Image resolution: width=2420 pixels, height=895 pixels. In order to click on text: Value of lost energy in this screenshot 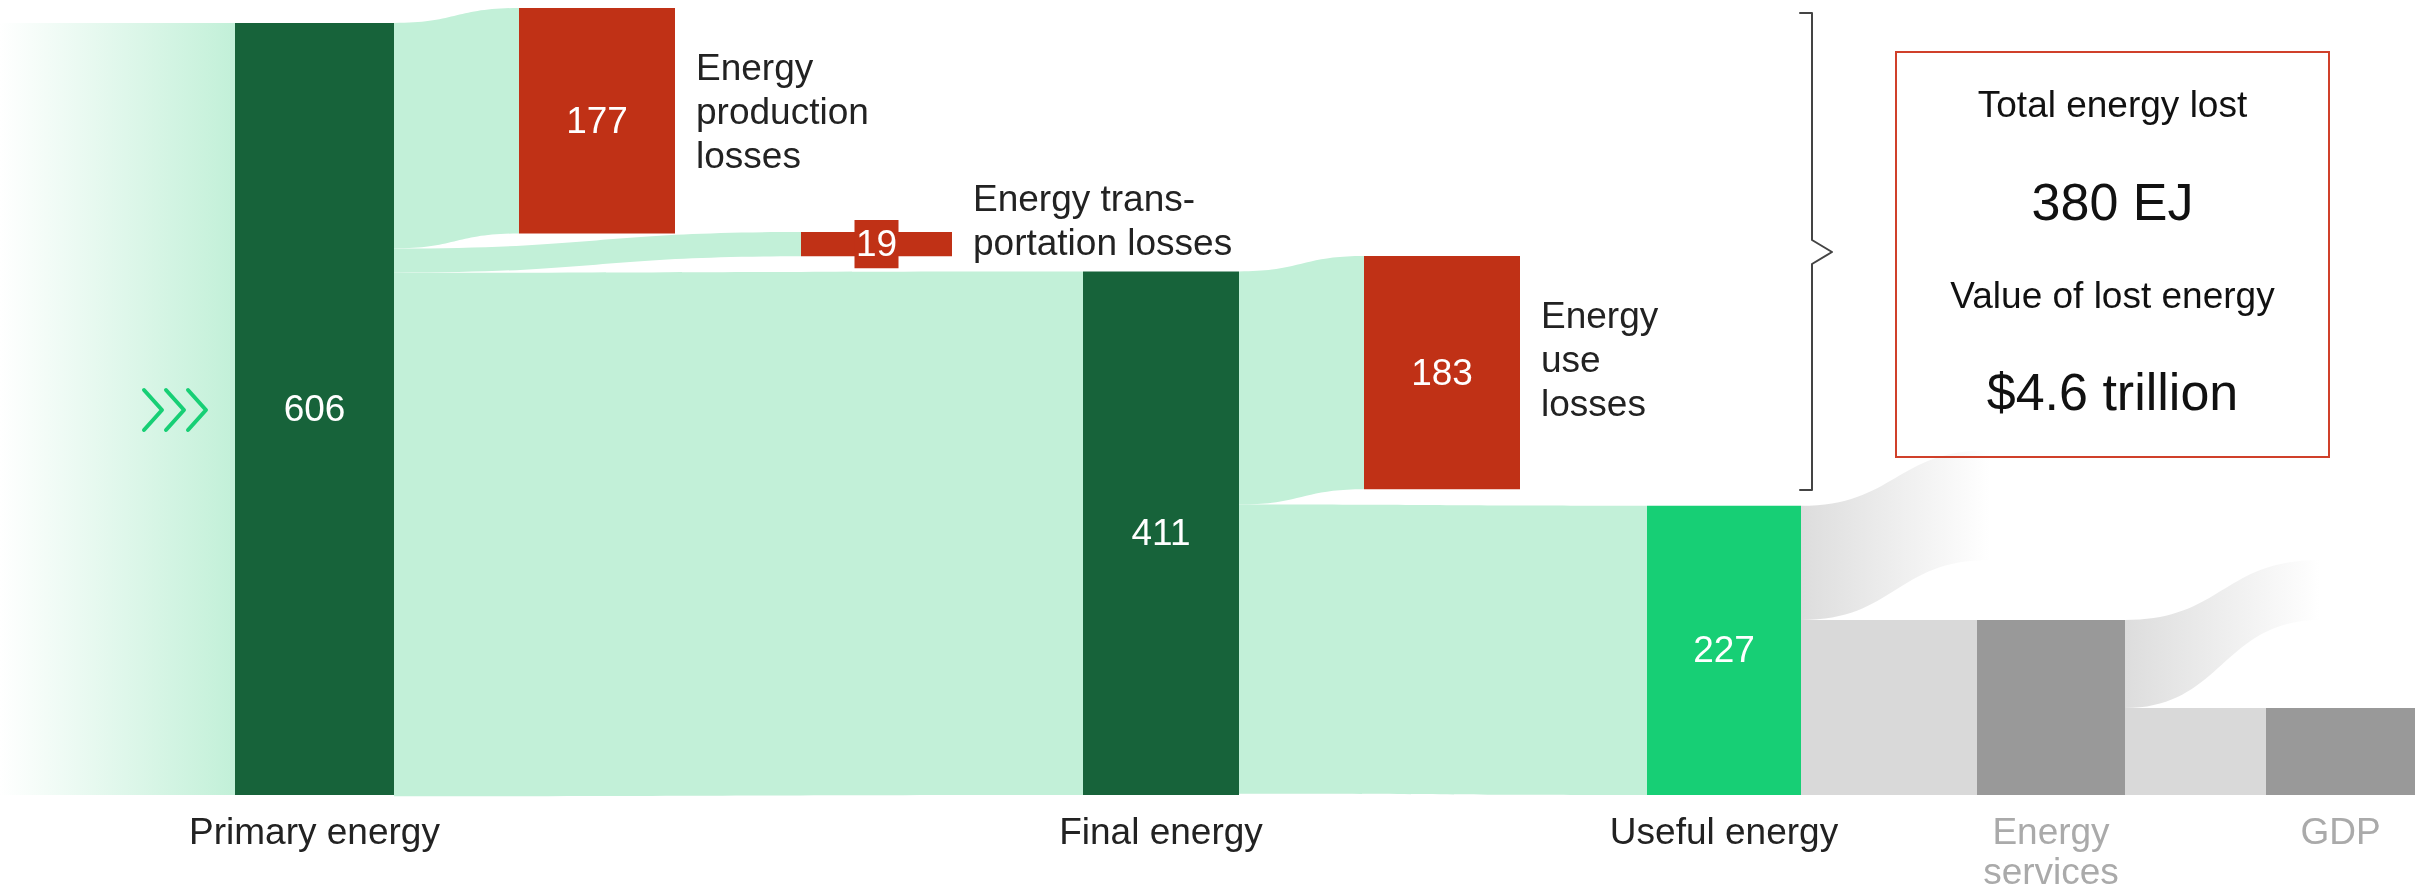, I will do `click(2112, 296)`.